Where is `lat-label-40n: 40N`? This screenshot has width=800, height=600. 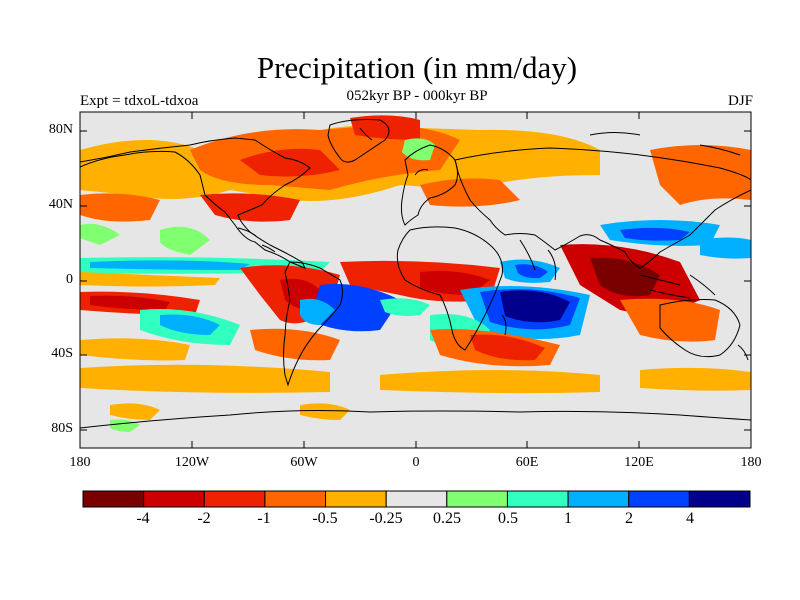 lat-label-40n: 40N is located at coordinates (60, 204).